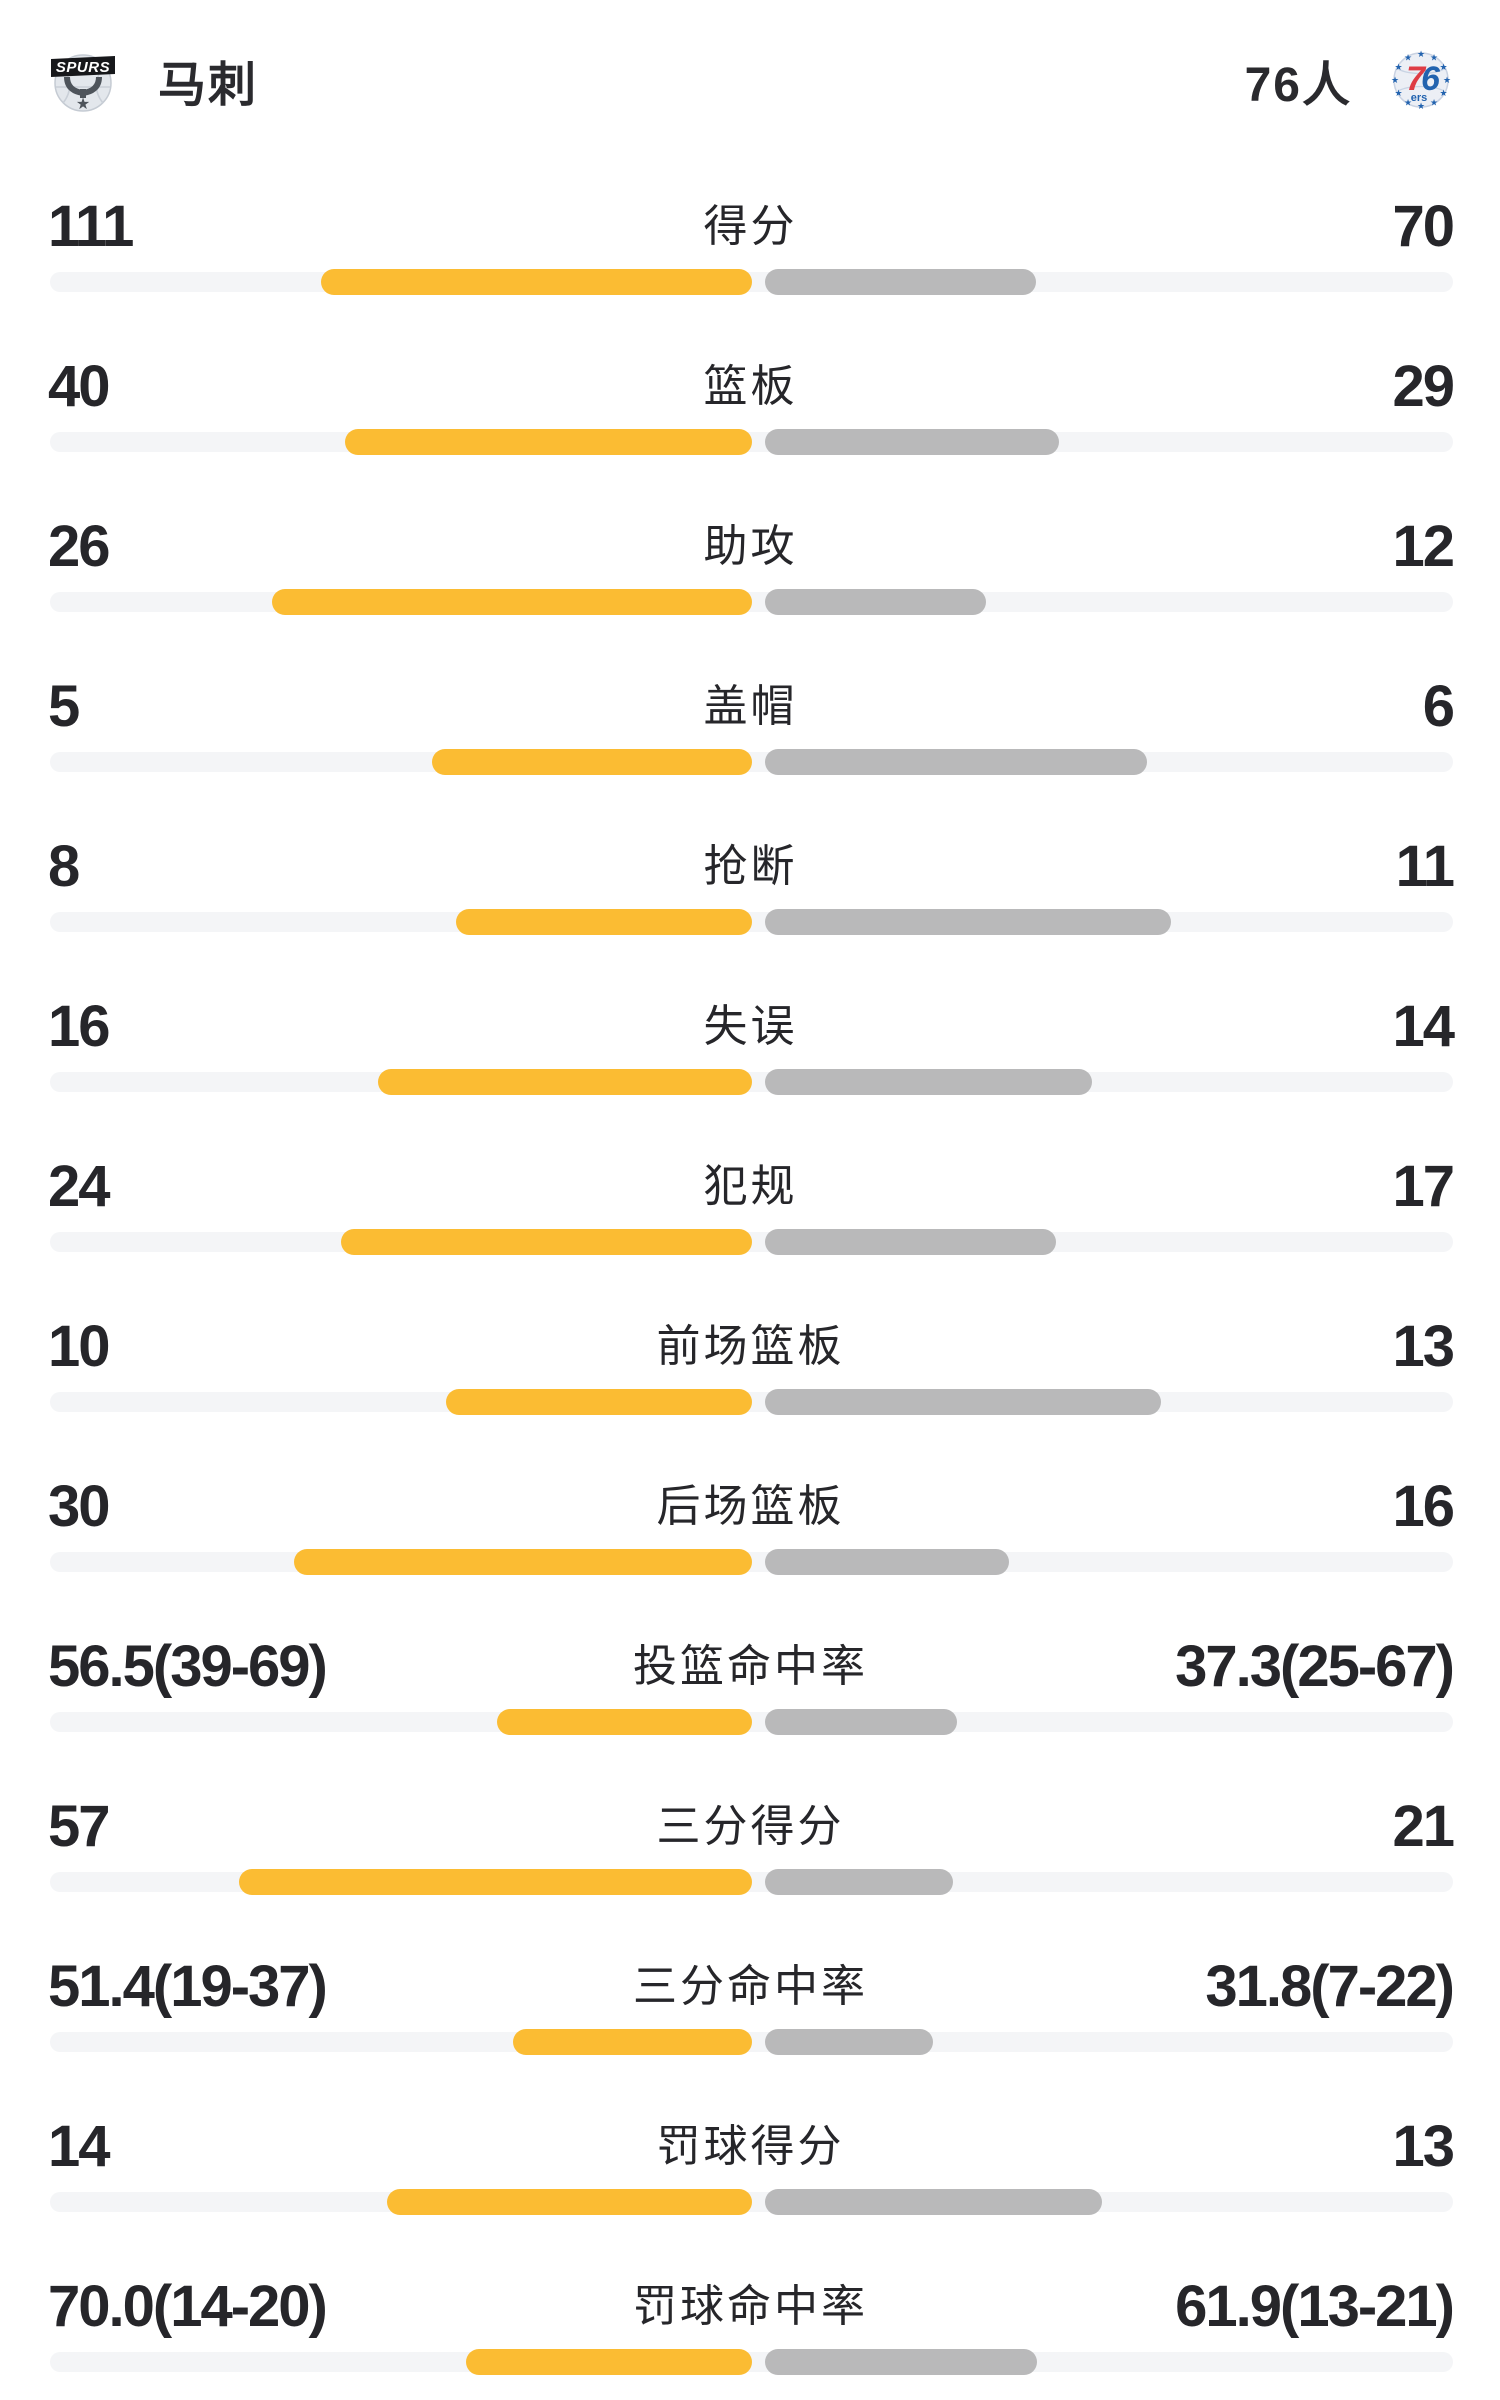 The height and width of the screenshot is (2400, 1500). I want to click on spurs-logo-icon: ★ SPURS, so click(83, 83).